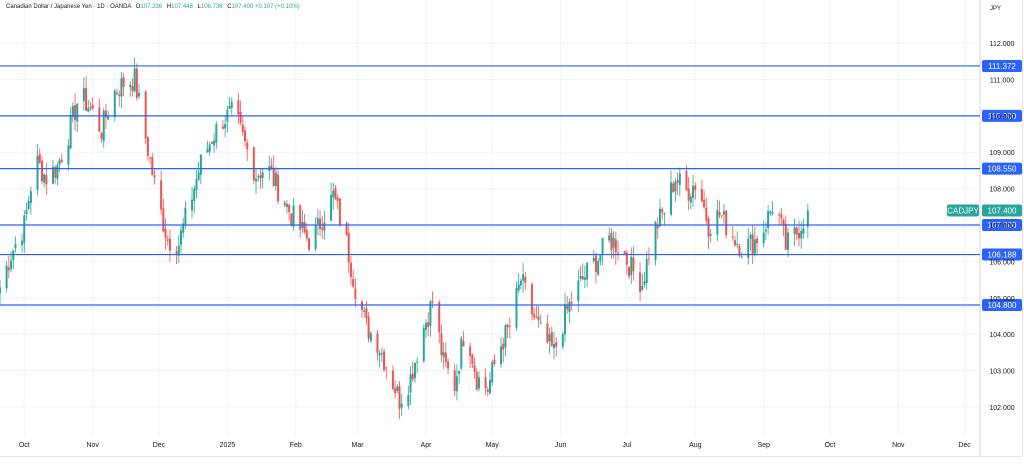 This screenshot has width=1024, height=468. Describe the element at coordinates (1002, 44) in the screenshot. I see `y-tick-label: 112.000` at that location.